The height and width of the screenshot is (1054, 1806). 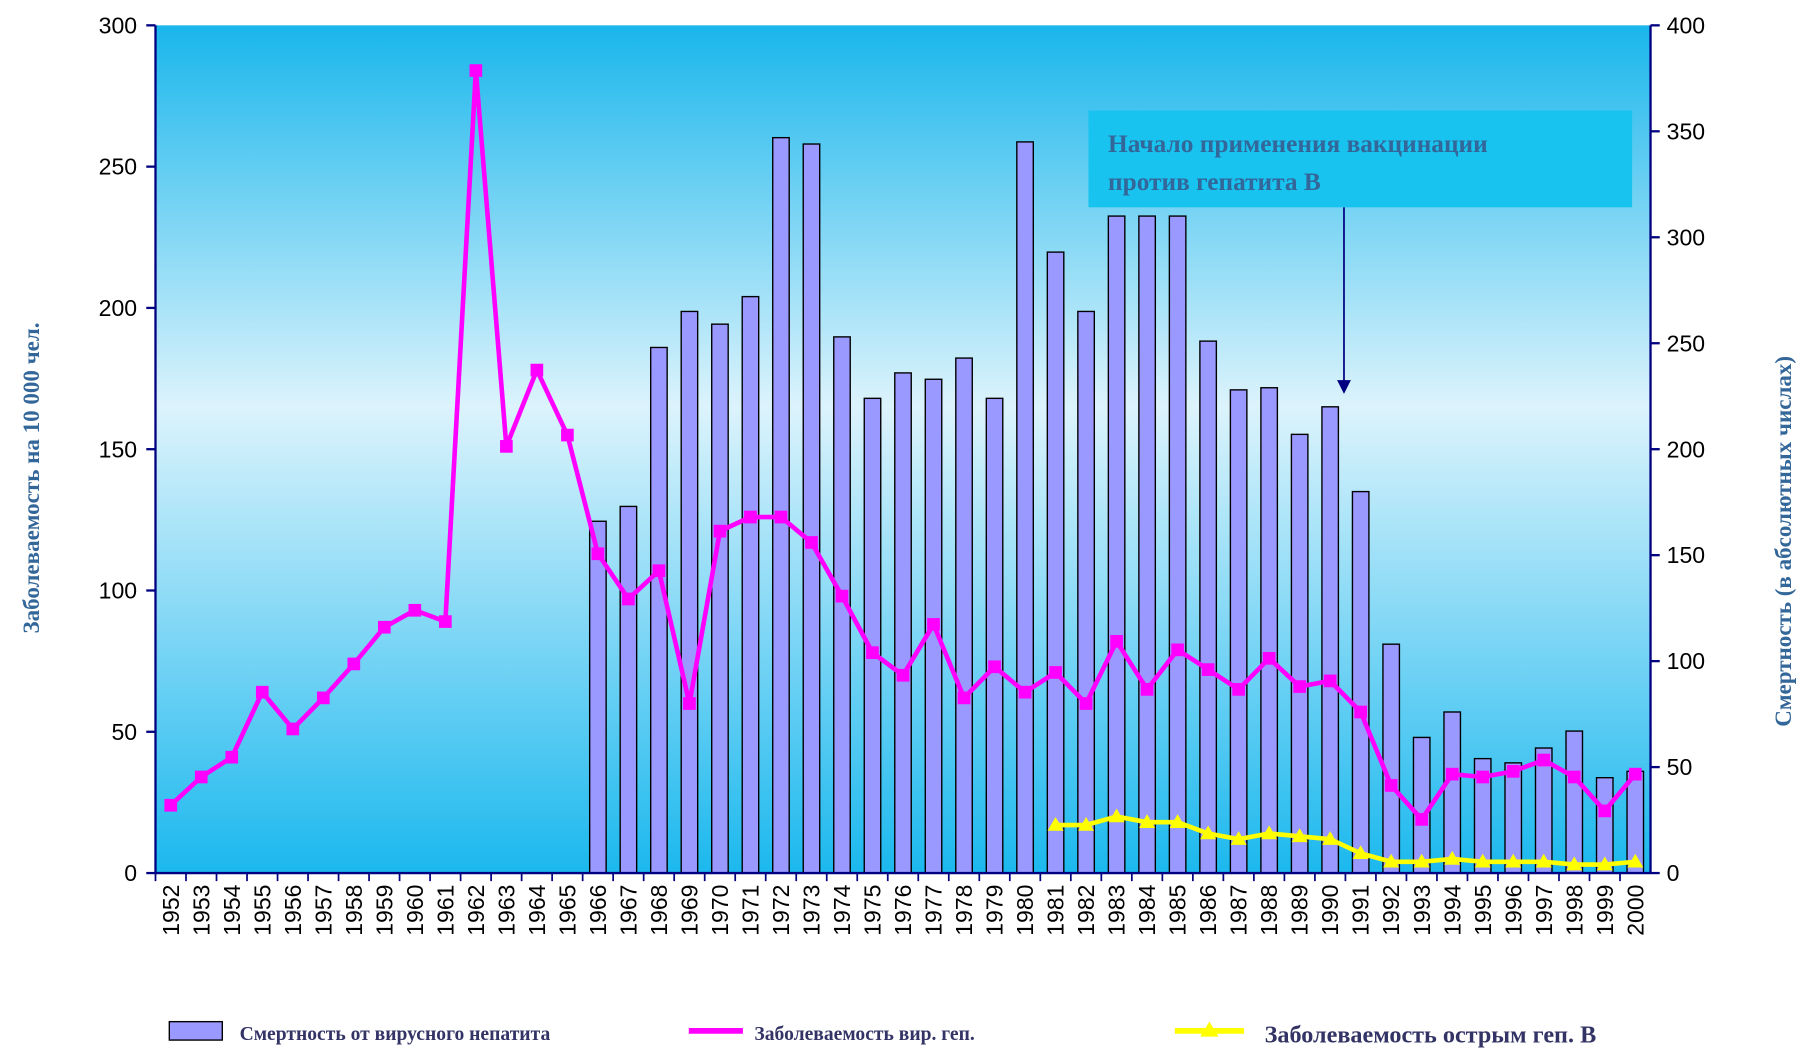 What do you see at coordinates (1361, 910) in the screenshot?
I see `x-tick-label: 1991` at bounding box center [1361, 910].